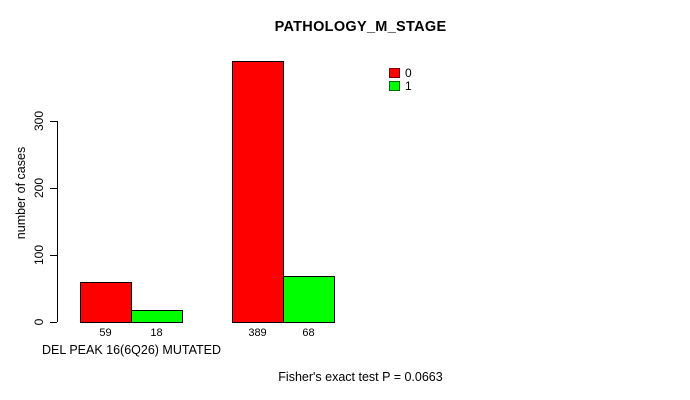 Image resolution: width=690 pixels, height=400 pixels. I want to click on legend-label: 1, so click(408, 85).